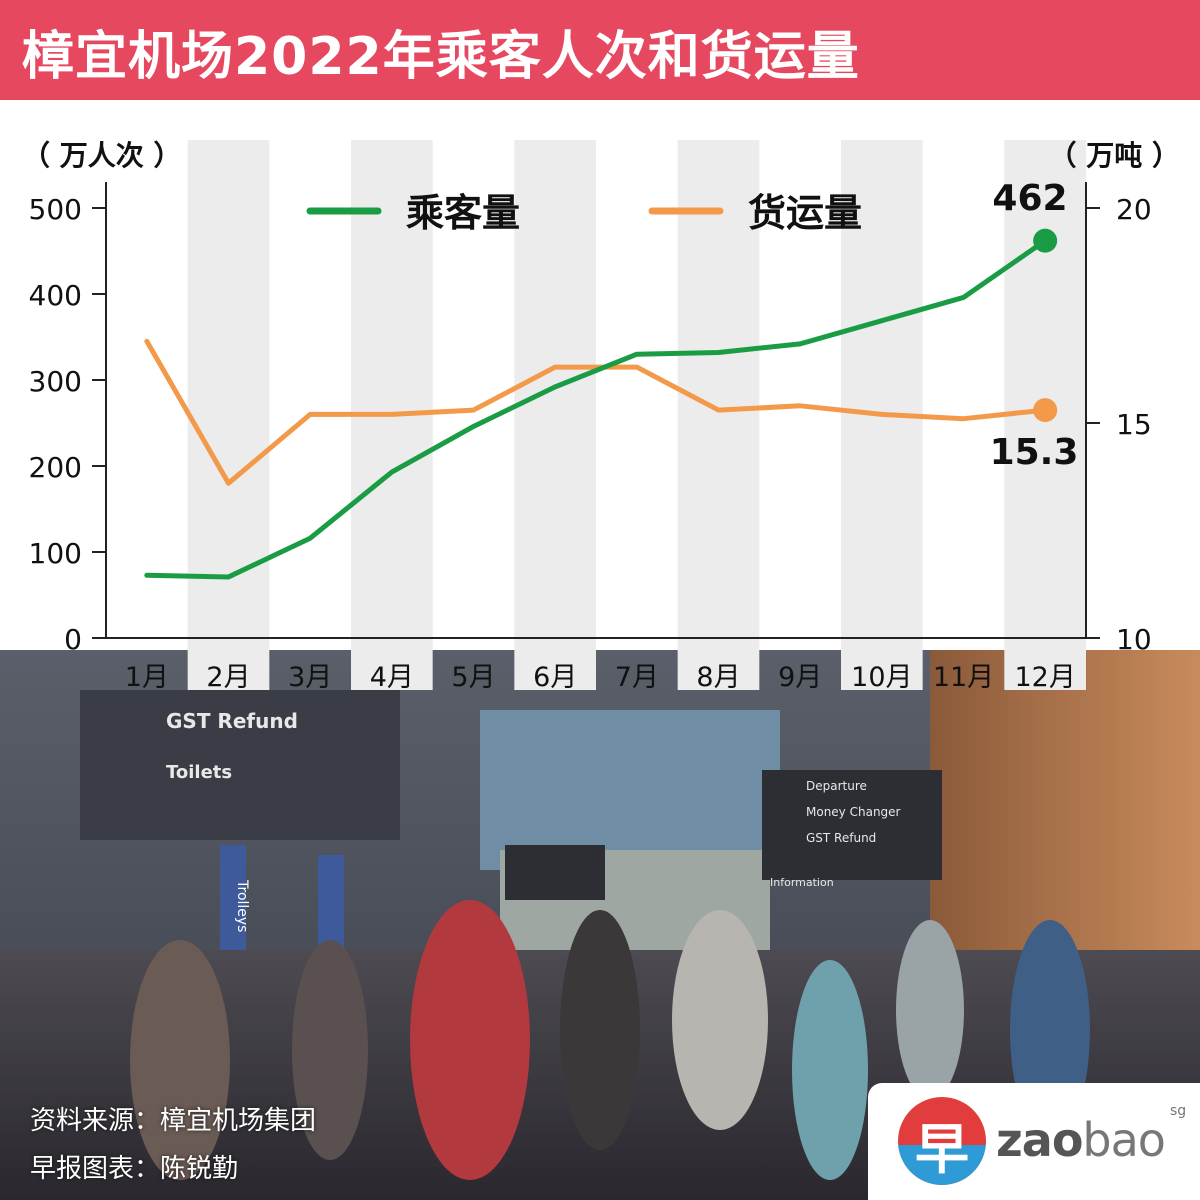  What do you see at coordinates (73, 639) in the screenshot?
I see `left-tick-label: 0` at bounding box center [73, 639].